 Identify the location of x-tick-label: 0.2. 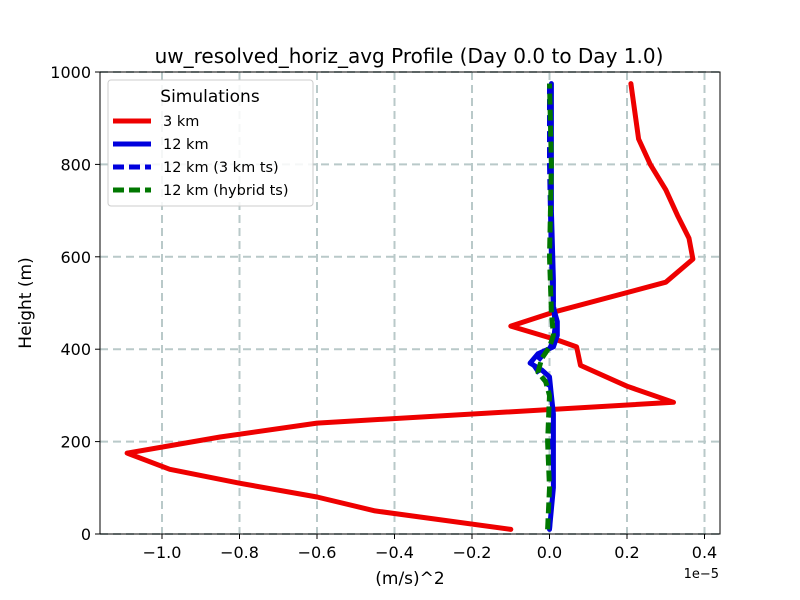
(626, 552).